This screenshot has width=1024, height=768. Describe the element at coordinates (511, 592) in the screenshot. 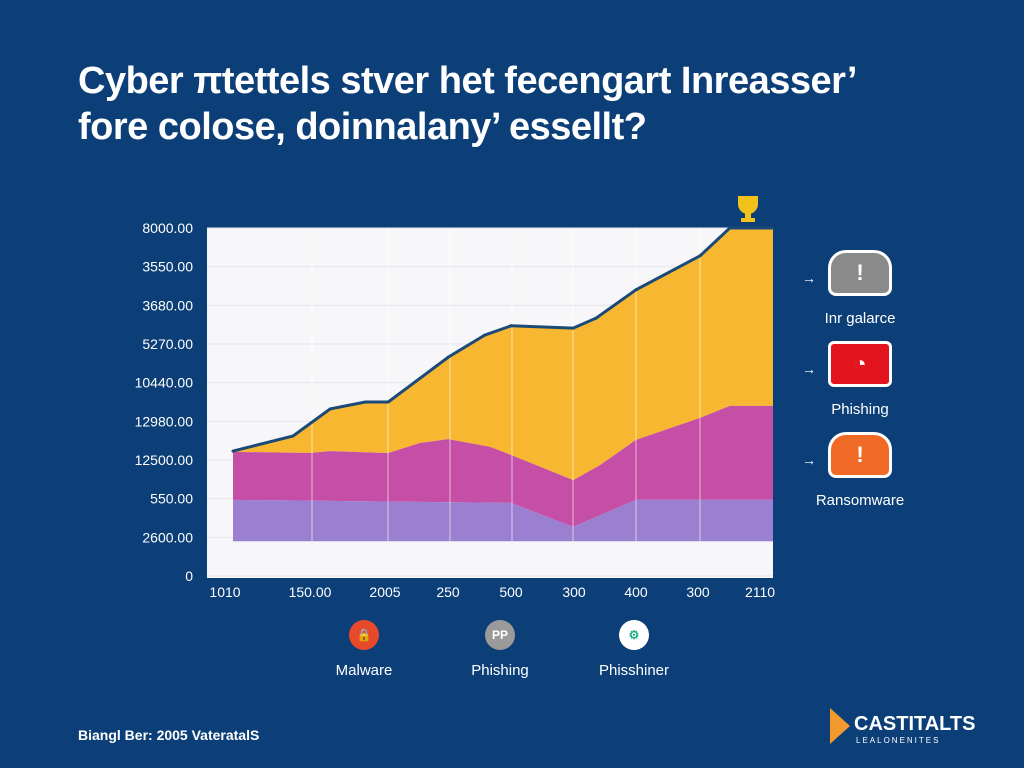

I see `x-tick-label: 500` at that location.